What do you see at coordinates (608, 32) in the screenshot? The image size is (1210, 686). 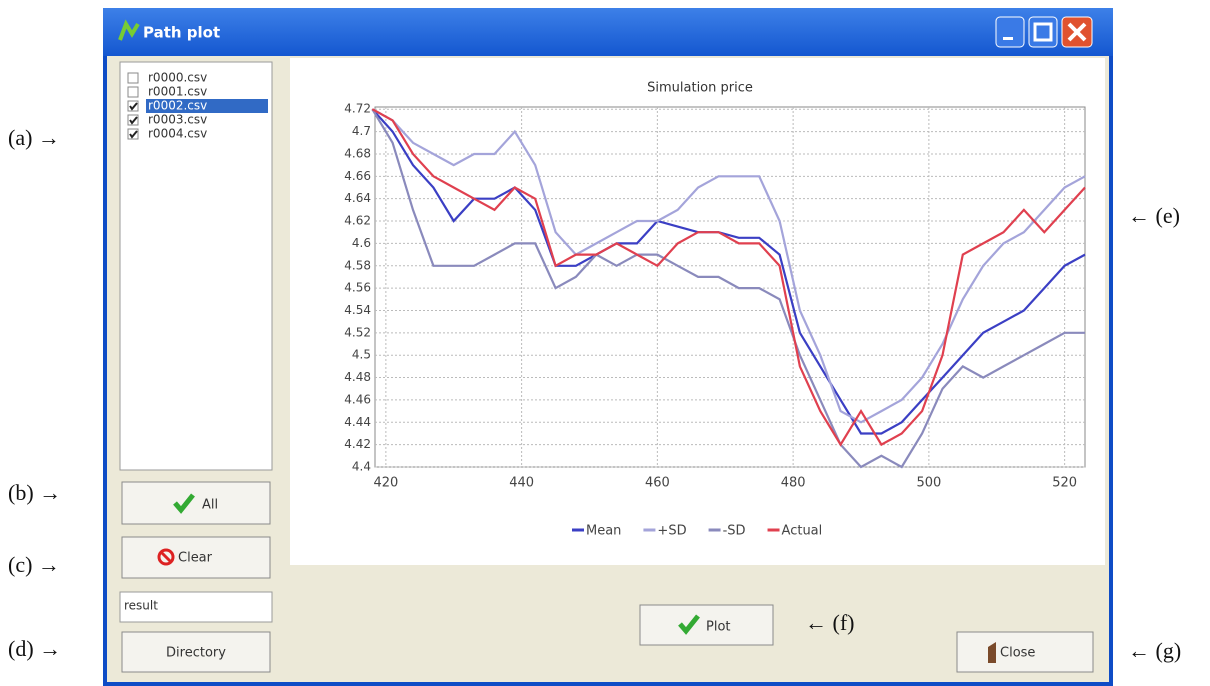 I see `title-bar` at bounding box center [608, 32].